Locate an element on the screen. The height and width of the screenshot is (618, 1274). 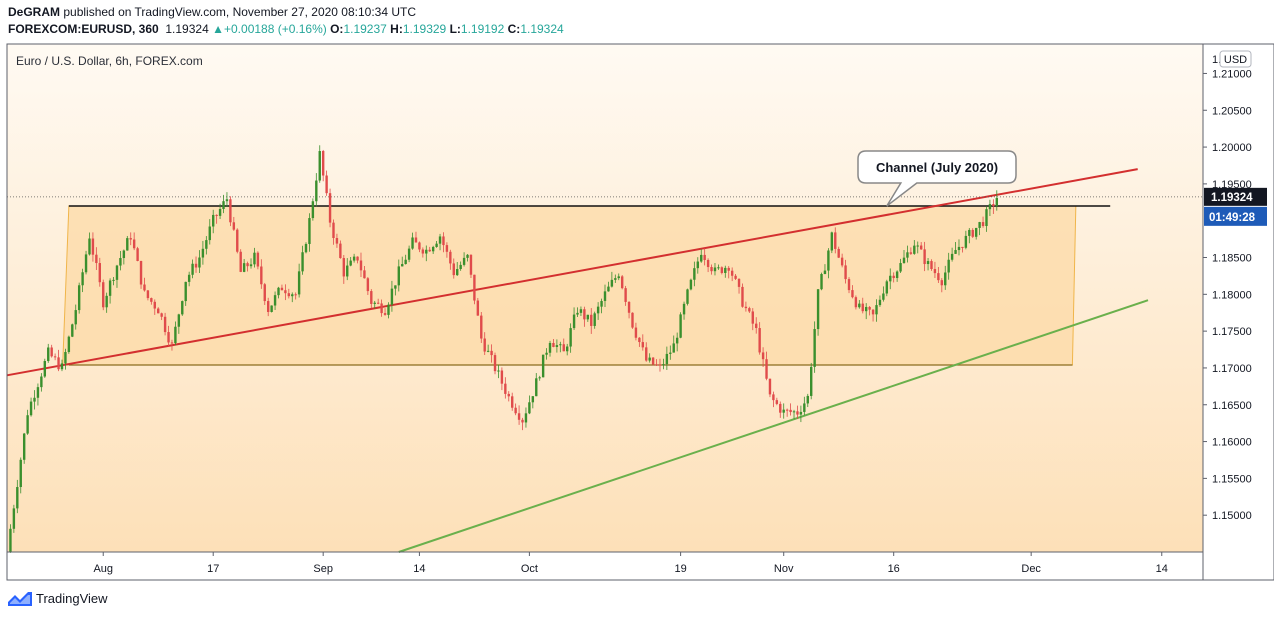
countdown-tag is located at coordinates (1235, 216).